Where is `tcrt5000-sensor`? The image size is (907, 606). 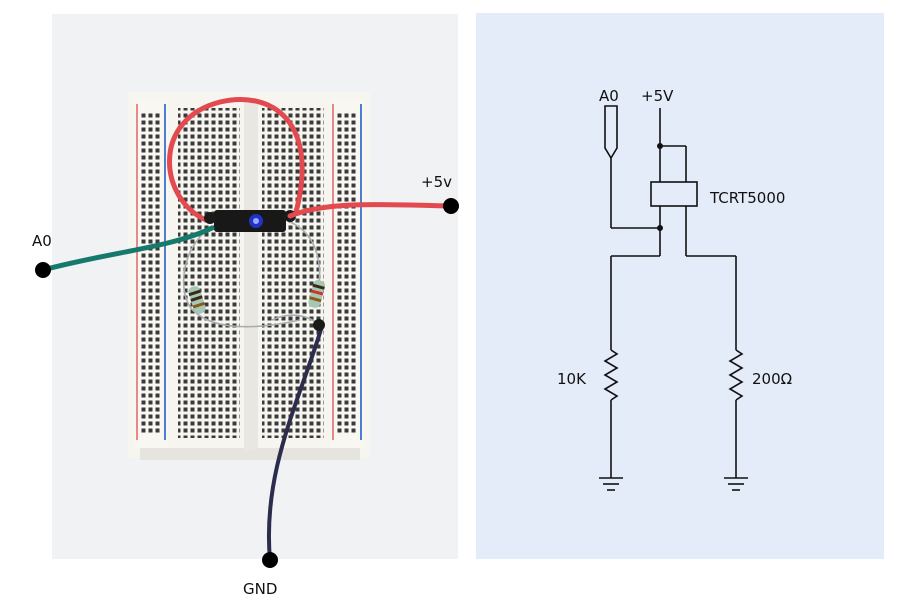
tcrt5000-sensor is located at coordinates (250, 221).